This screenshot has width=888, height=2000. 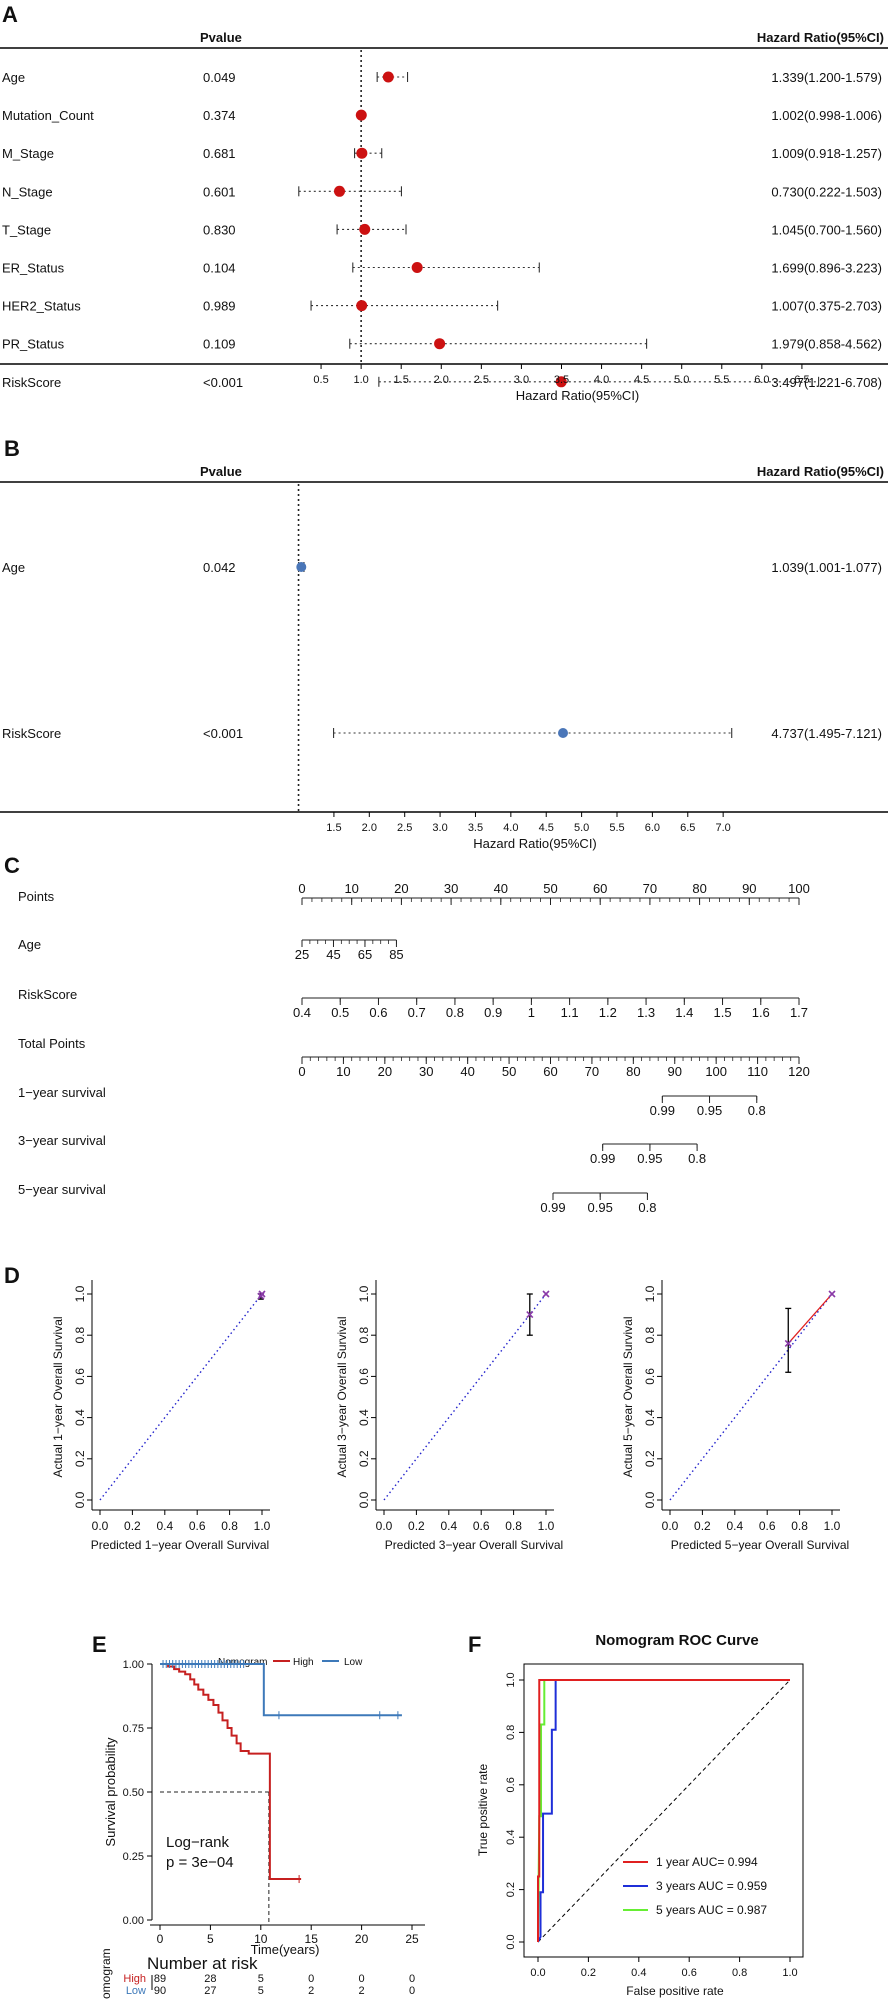 What do you see at coordinates (649, 1158) in the screenshot?
I see `nomogram-tick-label: 0.95` at bounding box center [649, 1158].